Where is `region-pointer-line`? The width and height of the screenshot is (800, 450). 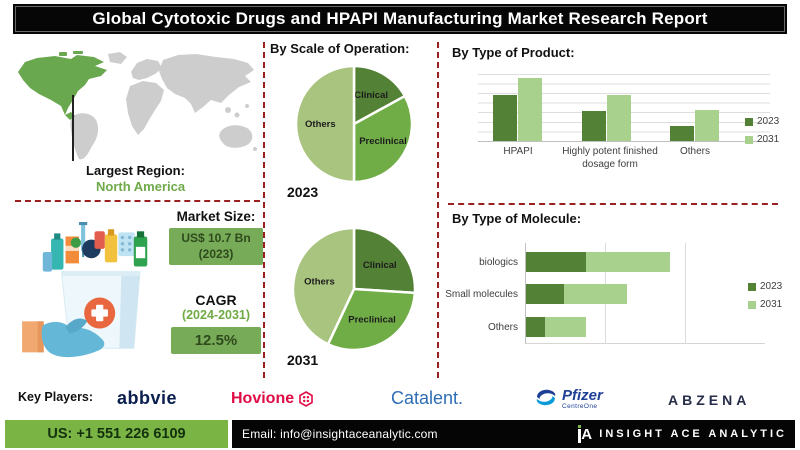
region-pointer-line is located at coordinates (73, 128).